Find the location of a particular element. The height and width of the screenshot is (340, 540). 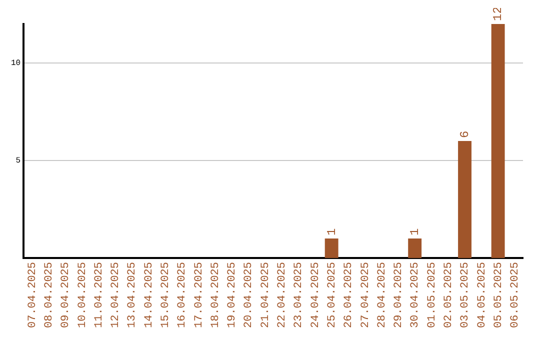

x-tick-label: 13.04.2025 is located at coordinates (132, 295).